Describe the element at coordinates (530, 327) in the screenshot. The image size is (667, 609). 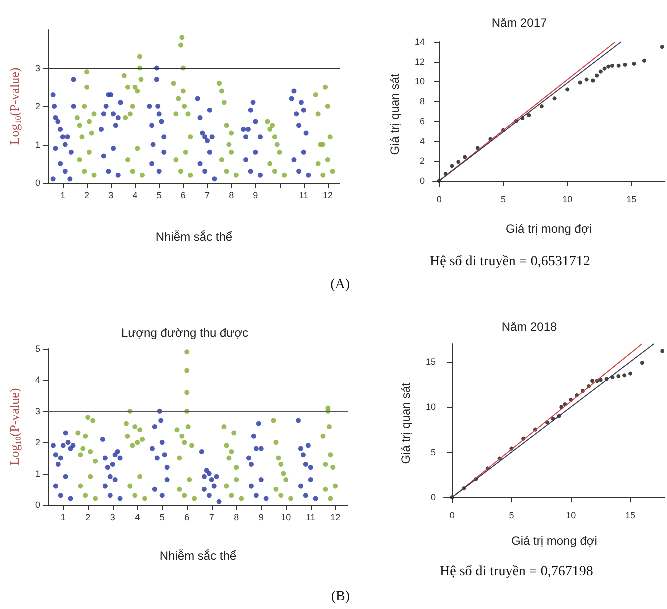
I see `chart-title: Năm 2018` at that location.